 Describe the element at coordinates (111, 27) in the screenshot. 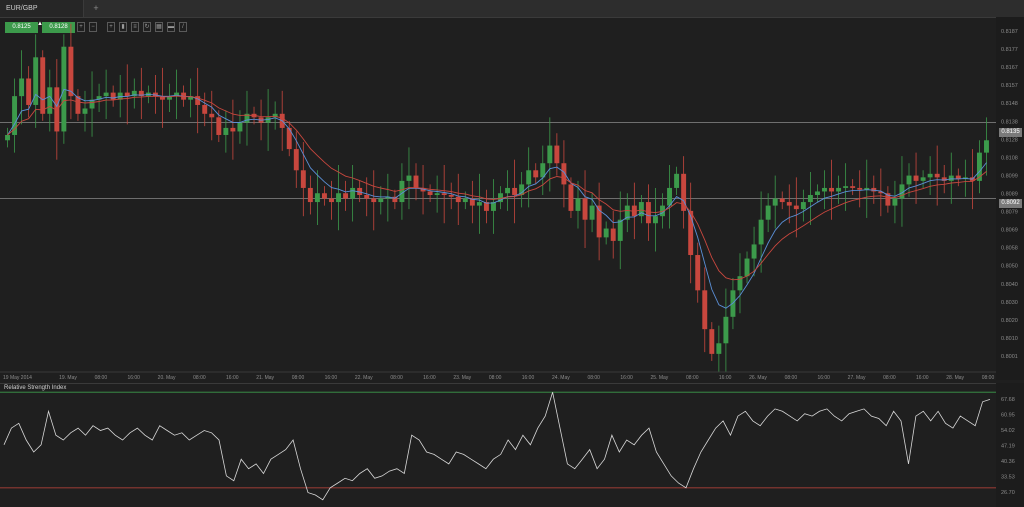

I see `crosshair-icon: +` at that location.